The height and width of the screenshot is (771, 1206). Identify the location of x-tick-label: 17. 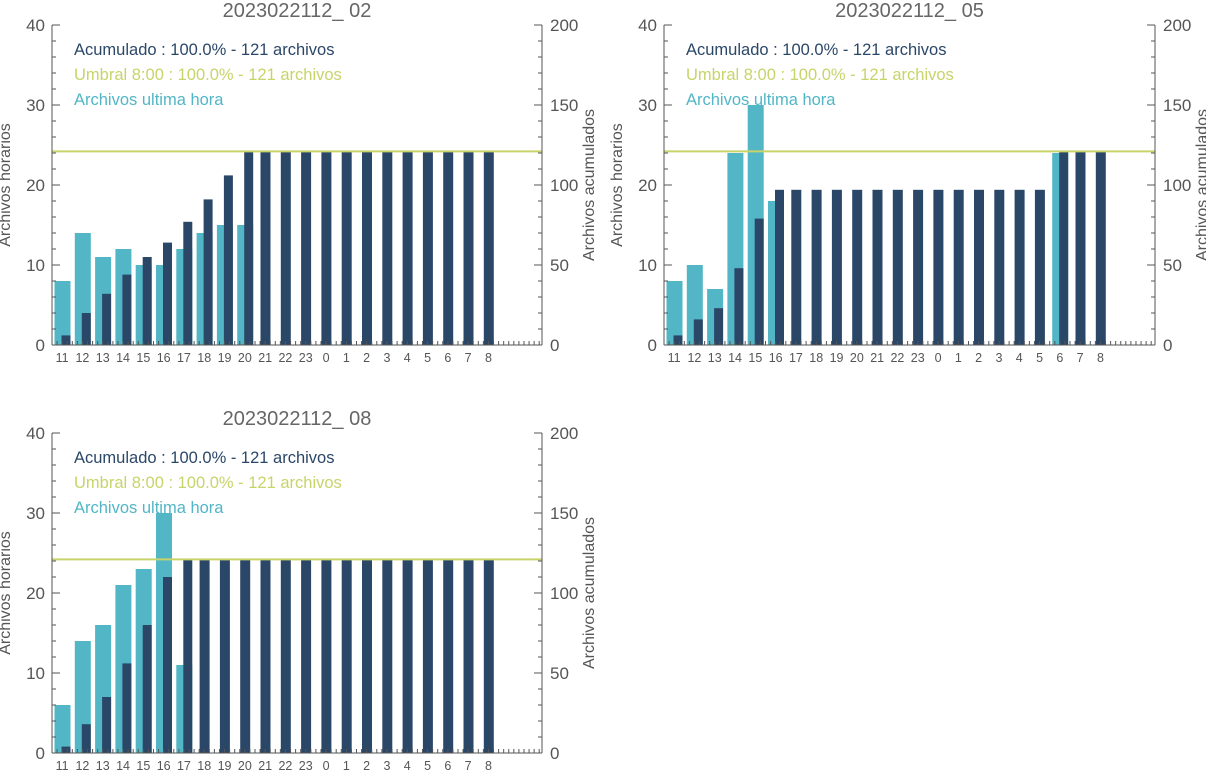
(796, 358).